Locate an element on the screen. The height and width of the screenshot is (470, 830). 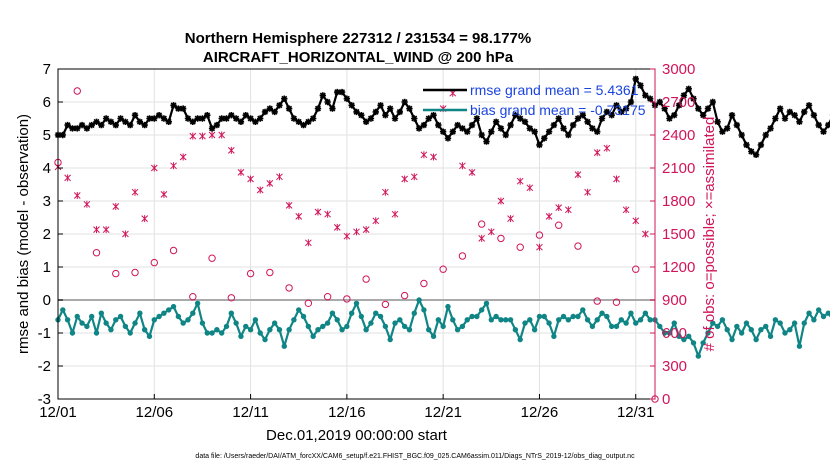
y2-tick-label: 0 is located at coordinates (666, 399).